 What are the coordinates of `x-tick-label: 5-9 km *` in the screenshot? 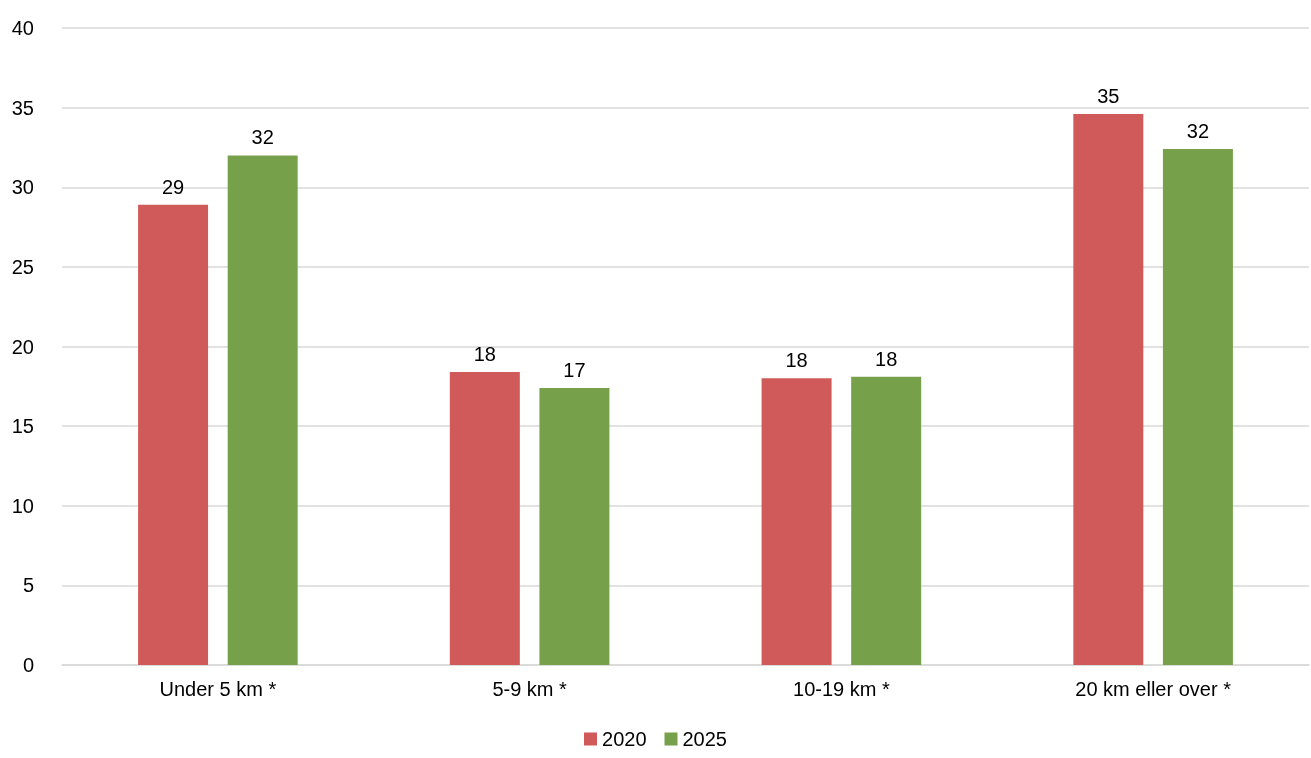 It's located at (530, 689).